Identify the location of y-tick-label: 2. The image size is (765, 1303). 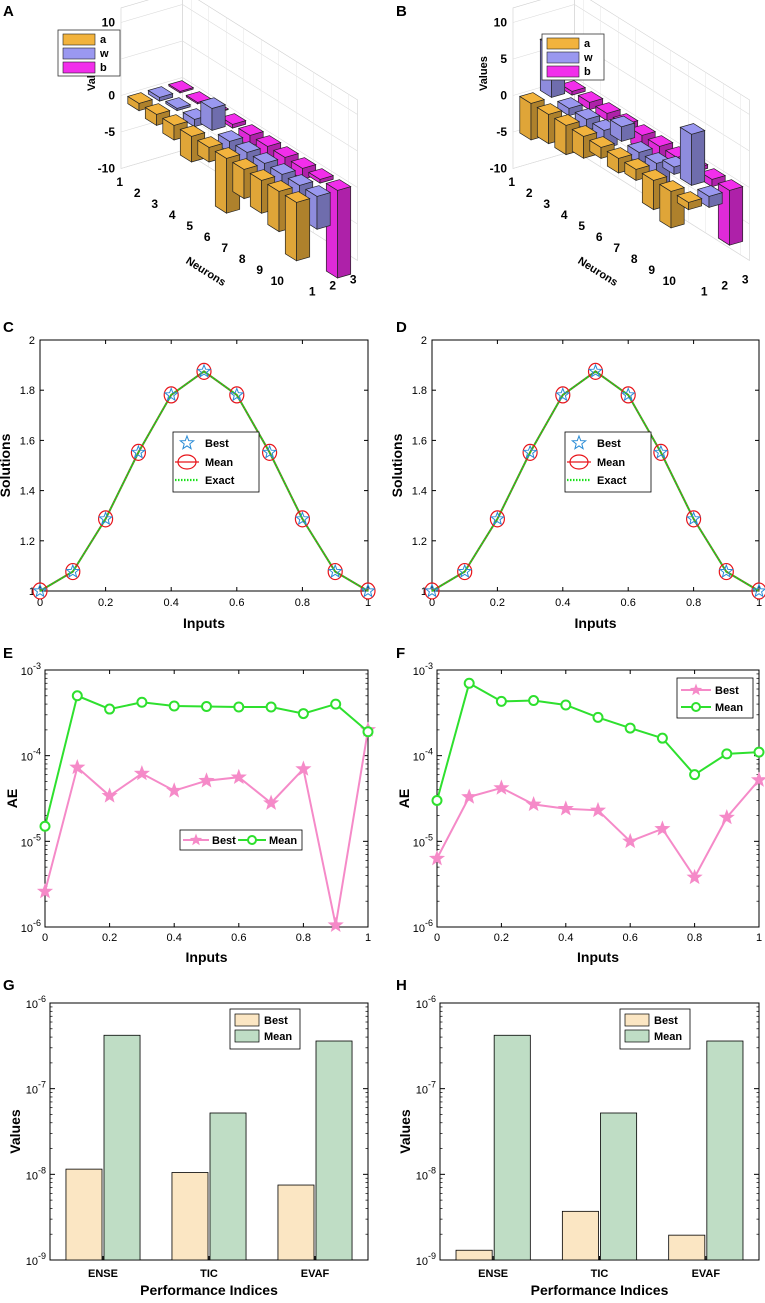
(32, 341).